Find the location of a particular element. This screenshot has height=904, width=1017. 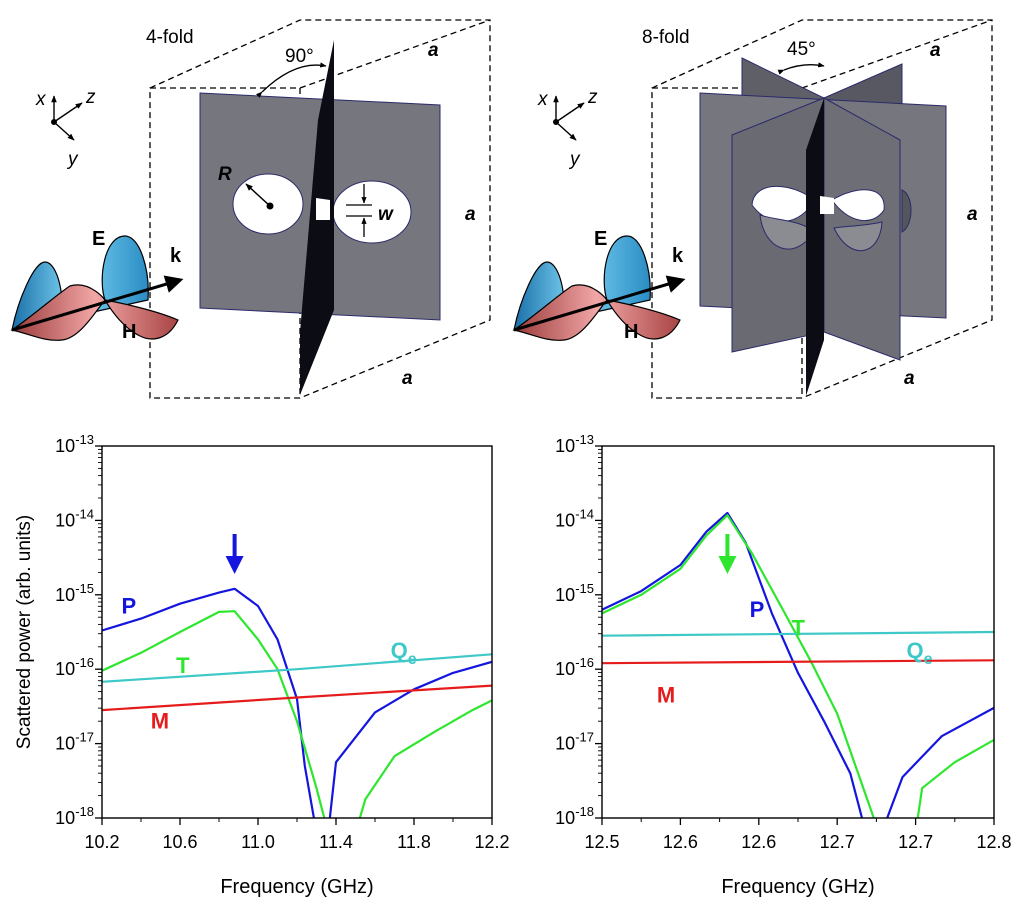

x-tick-label: 11.4 is located at coordinates (336, 842).